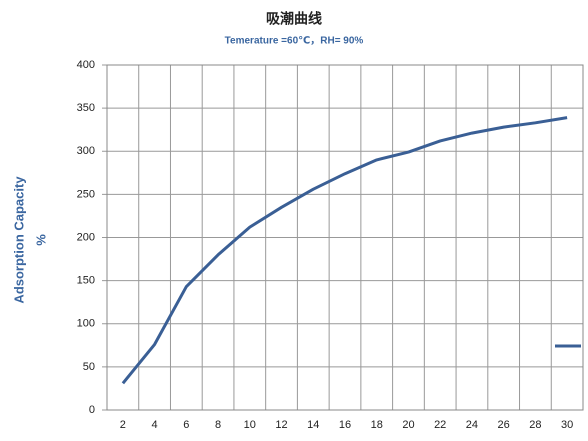 The width and height of the screenshot is (588, 441). I want to click on y-tick-label: 350, so click(86, 108).